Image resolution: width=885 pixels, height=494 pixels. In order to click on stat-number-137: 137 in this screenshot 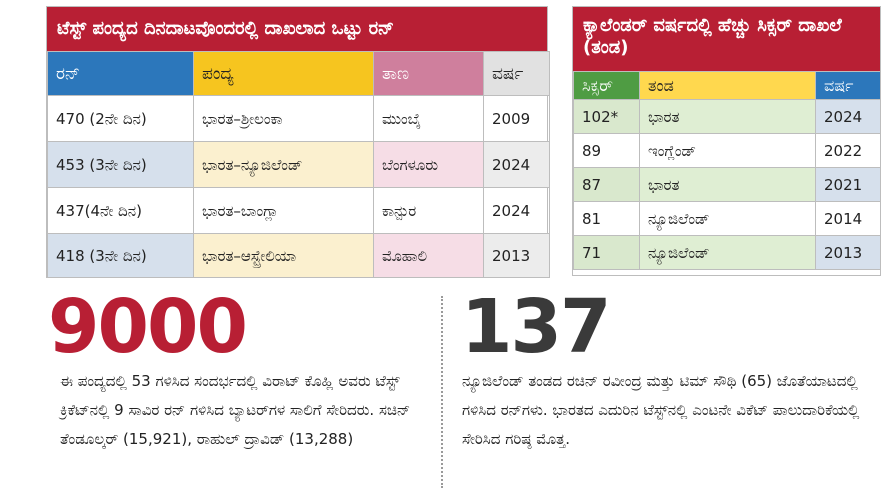, I will do `click(536, 327)`.